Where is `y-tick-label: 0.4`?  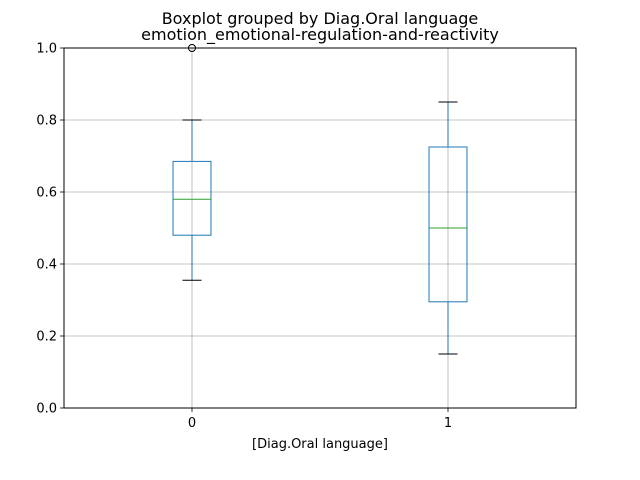 y-tick-label: 0.4 is located at coordinates (46, 265).